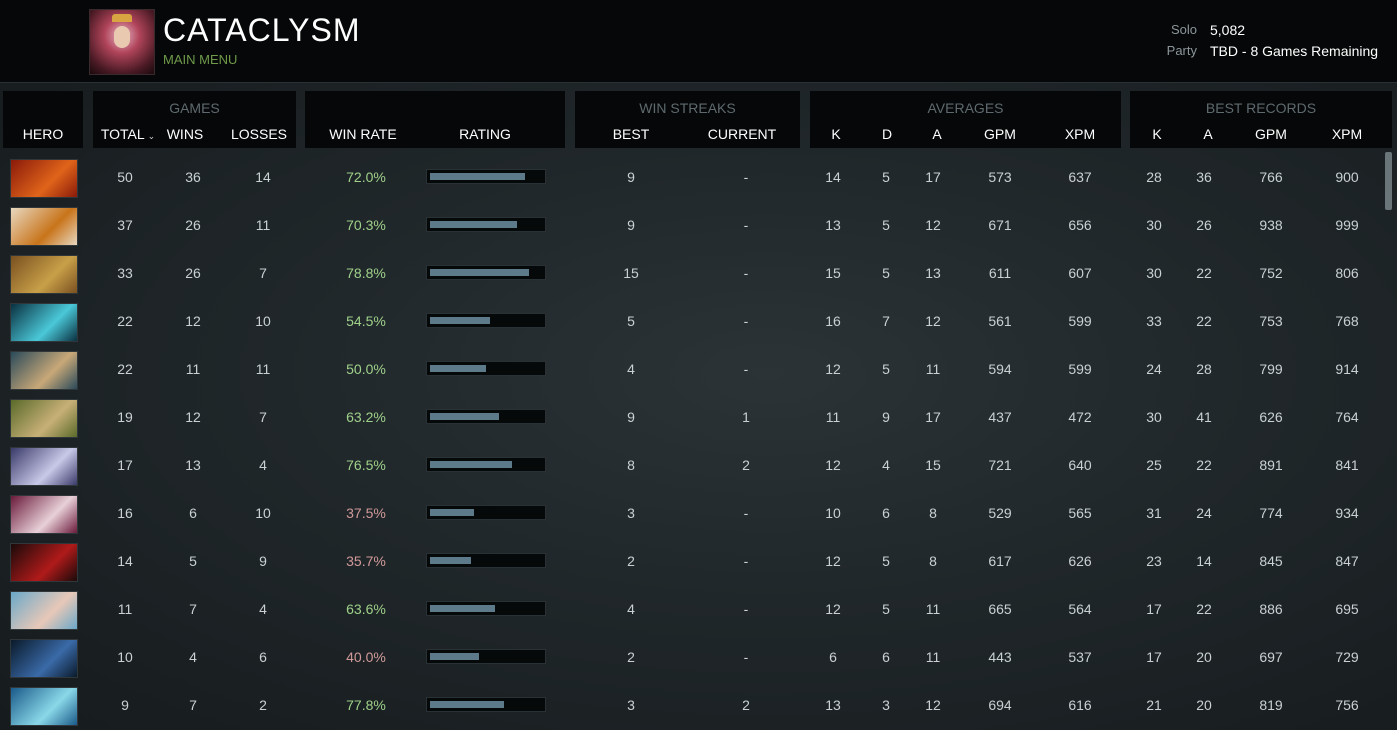  Describe the element at coordinates (1154, 705) in the screenshot. I see `cell-rec-k: 21` at that location.